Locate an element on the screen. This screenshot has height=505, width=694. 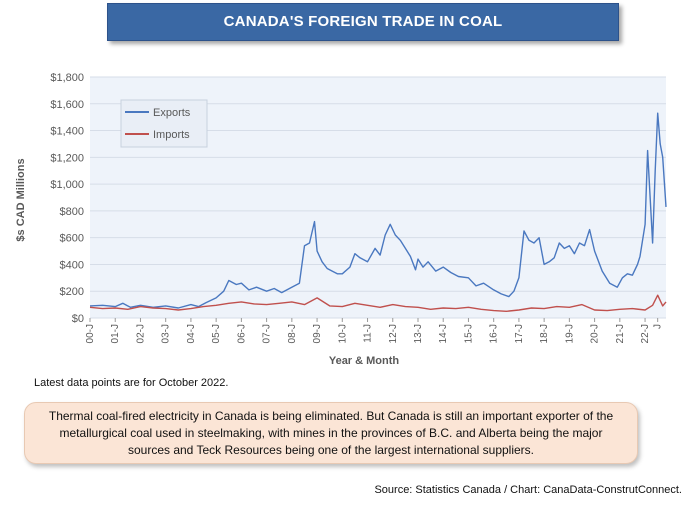
latest-data-note: Latest data points are for October 2022. is located at coordinates (131, 383).